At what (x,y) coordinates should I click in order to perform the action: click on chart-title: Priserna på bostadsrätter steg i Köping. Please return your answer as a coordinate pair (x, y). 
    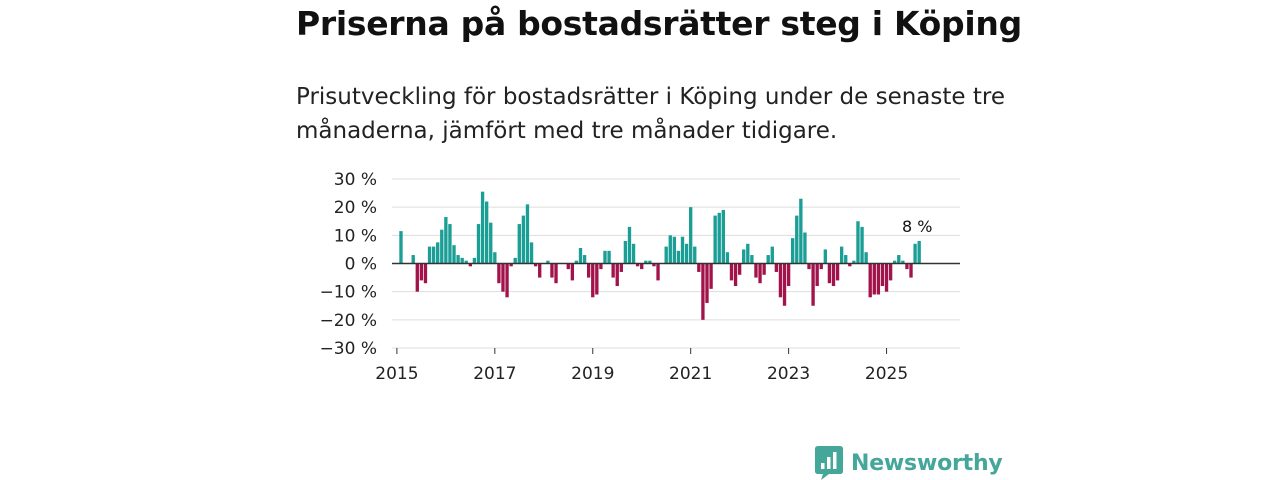
    Looking at the image, I should click on (659, 23).